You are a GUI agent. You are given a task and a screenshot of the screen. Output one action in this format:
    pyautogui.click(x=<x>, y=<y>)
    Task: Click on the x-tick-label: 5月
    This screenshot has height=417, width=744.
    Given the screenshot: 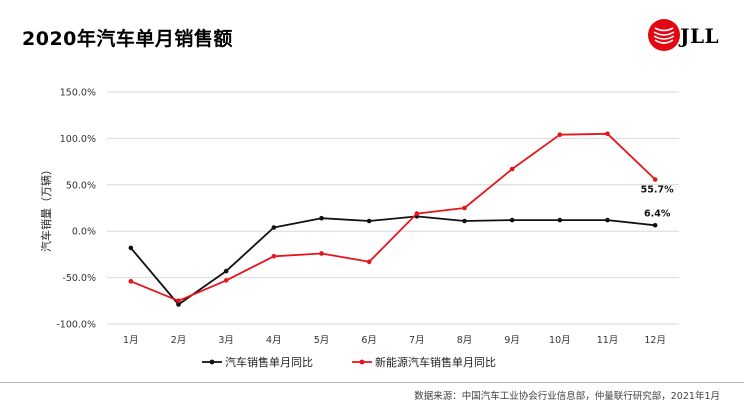 What is the action you would take?
    pyautogui.click(x=322, y=340)
    